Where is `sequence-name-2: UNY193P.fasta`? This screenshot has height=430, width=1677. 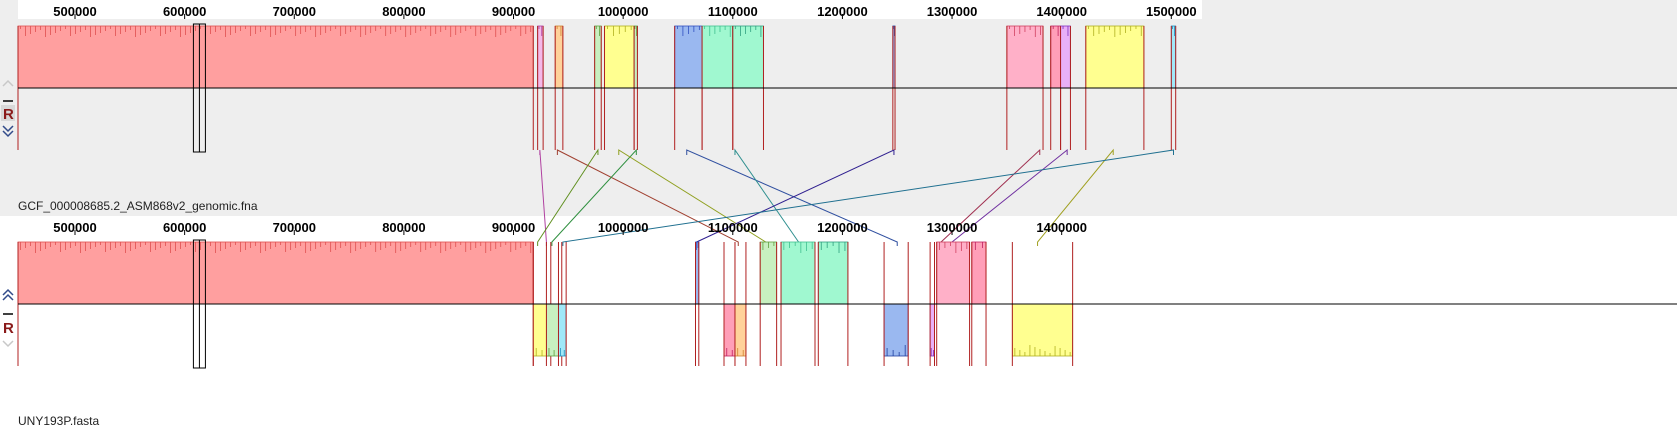
sequence-name-2: UNY193P.fasta is located at coordinates (58, 421).